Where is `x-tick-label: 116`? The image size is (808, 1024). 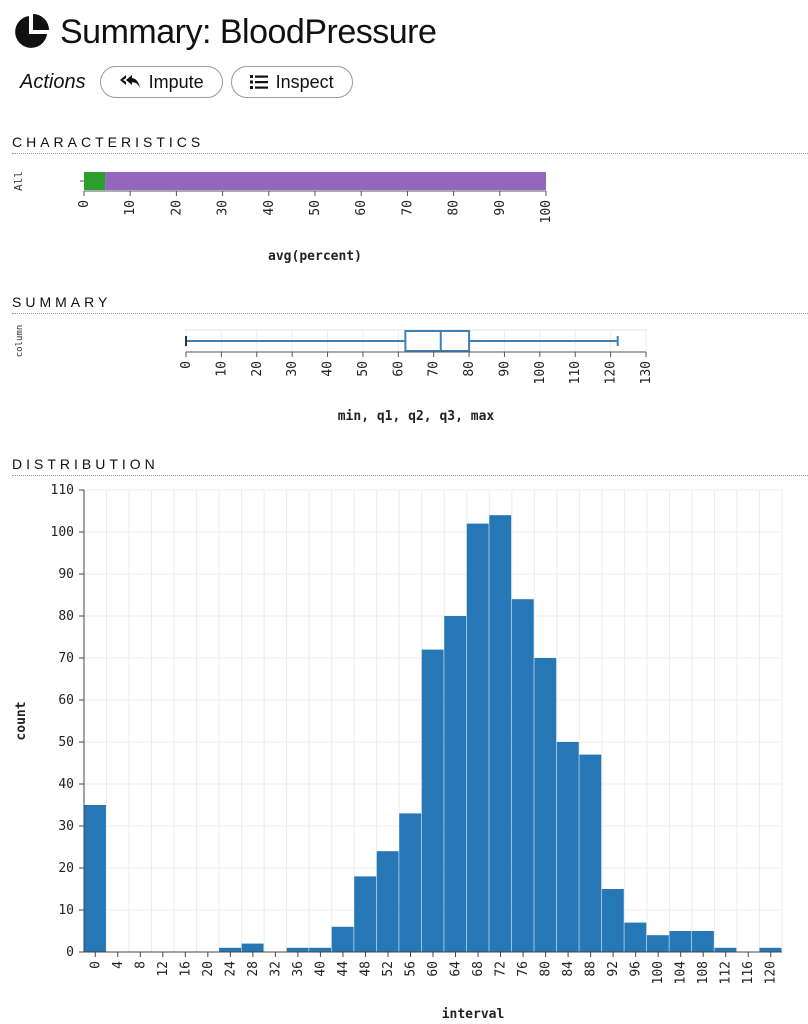
x-tick-label: 116 is located at coordinates (748, 972).